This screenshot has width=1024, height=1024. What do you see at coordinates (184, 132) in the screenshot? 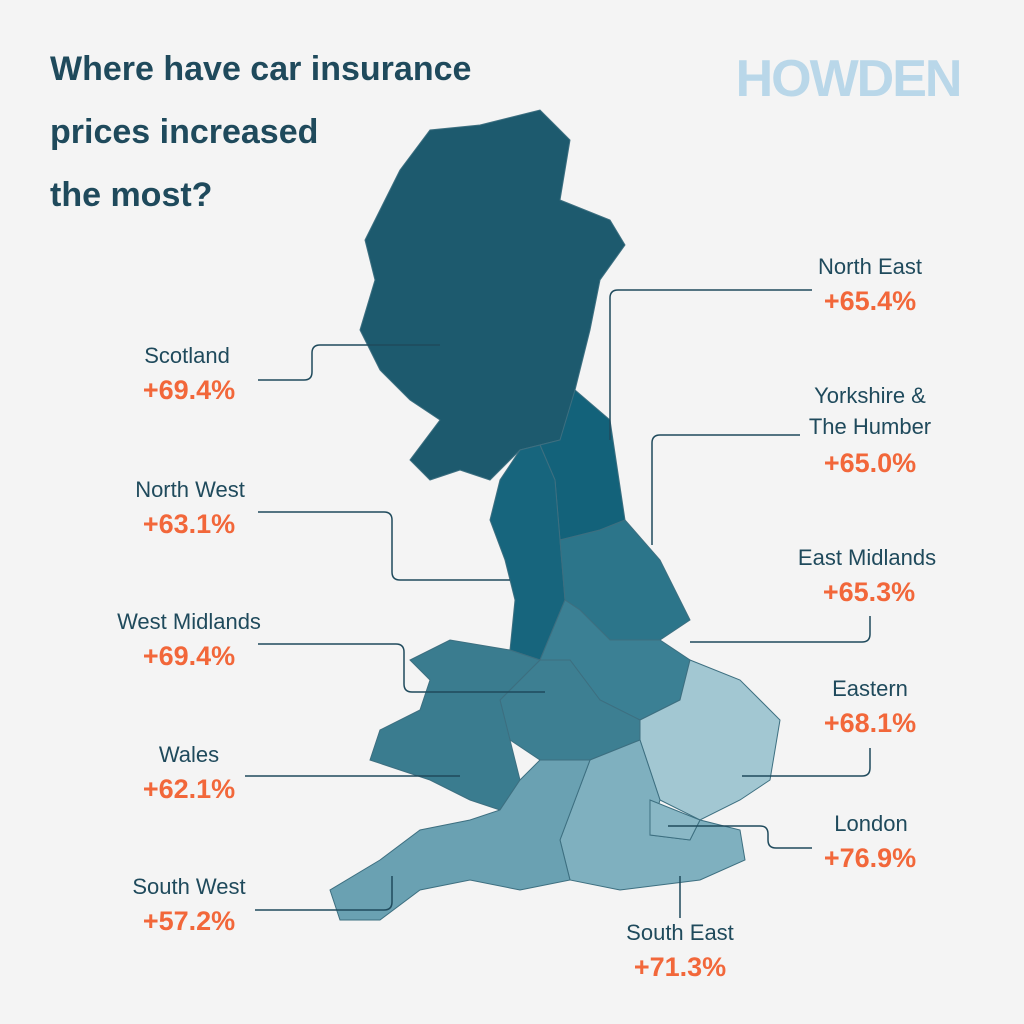
I see `title-line: prices increased` at bounding box center [184, 132].